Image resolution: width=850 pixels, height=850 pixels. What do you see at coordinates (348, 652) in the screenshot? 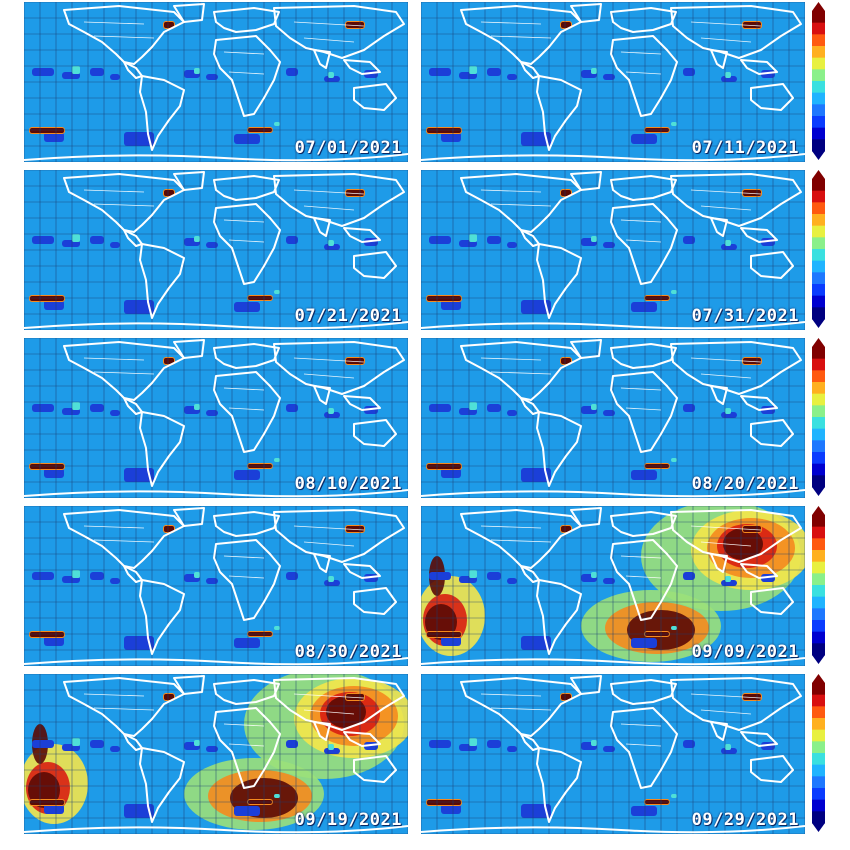
I see `panel-date: 08/30/2021` at bounding box center [348, 652].